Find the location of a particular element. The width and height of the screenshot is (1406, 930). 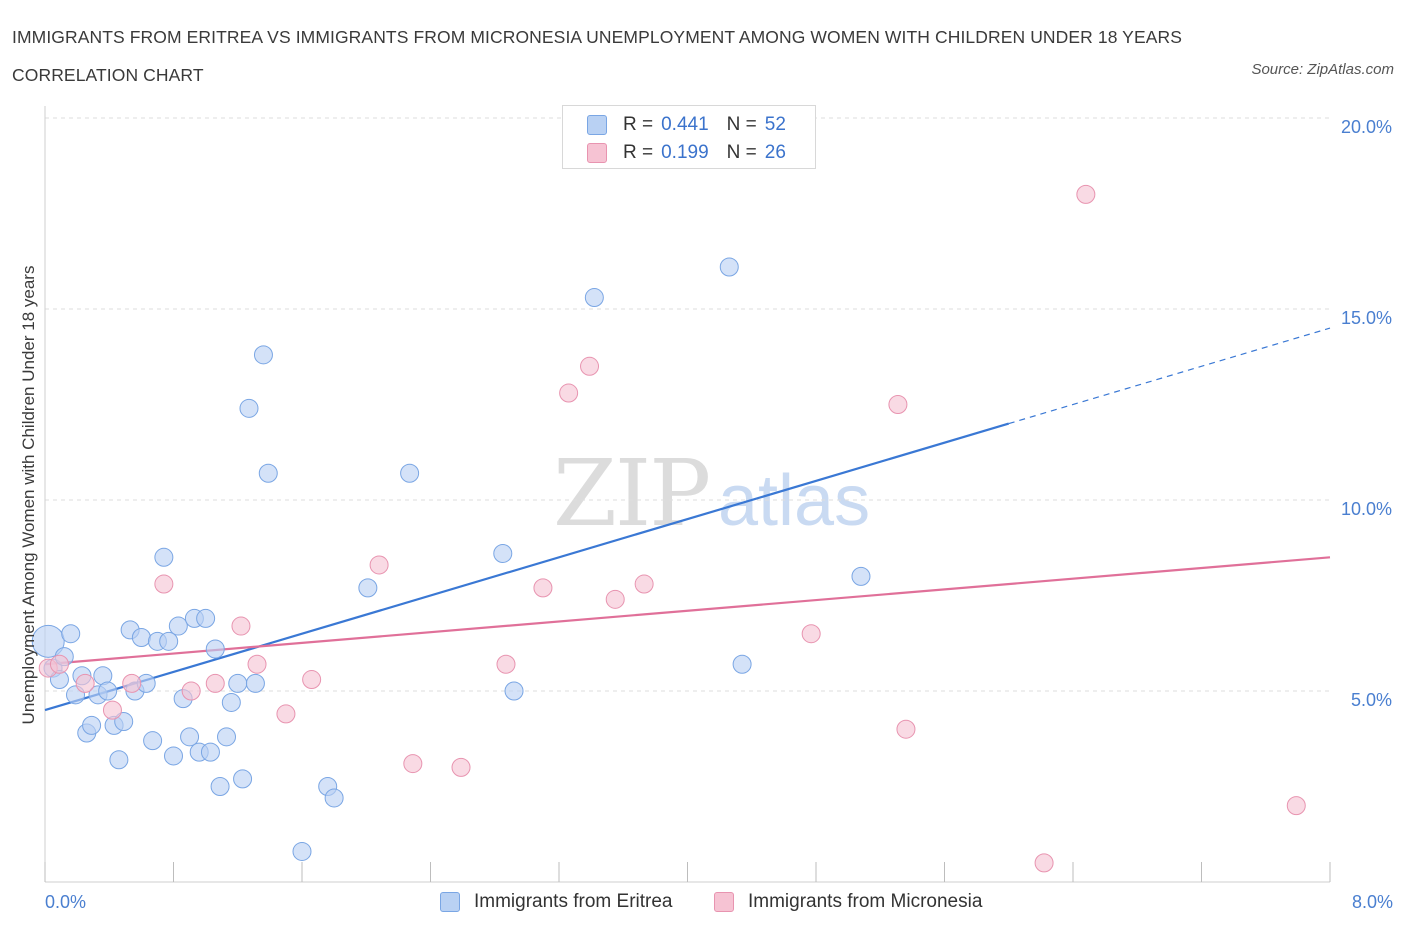

watermark-zip: ZIP is located at coordinates (632, 493).